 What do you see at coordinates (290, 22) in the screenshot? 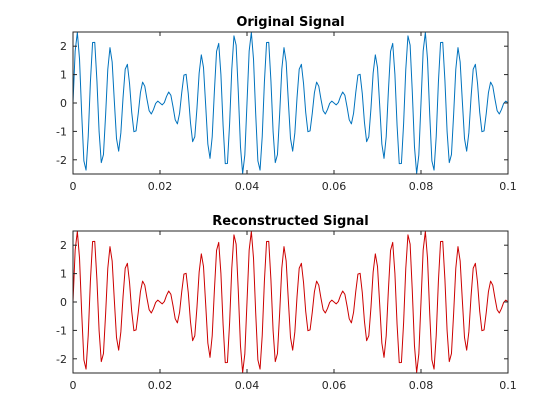
I see `original-chart-title: Original Signal` at bounding box center [290, 22].